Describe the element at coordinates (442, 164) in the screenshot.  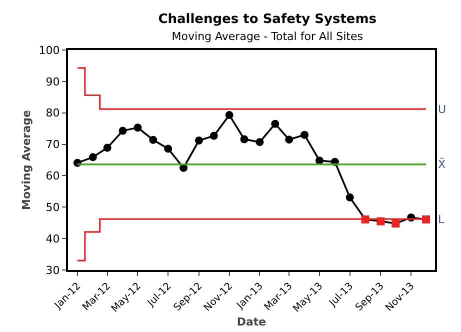
I see `series-label: X̄` at that location.